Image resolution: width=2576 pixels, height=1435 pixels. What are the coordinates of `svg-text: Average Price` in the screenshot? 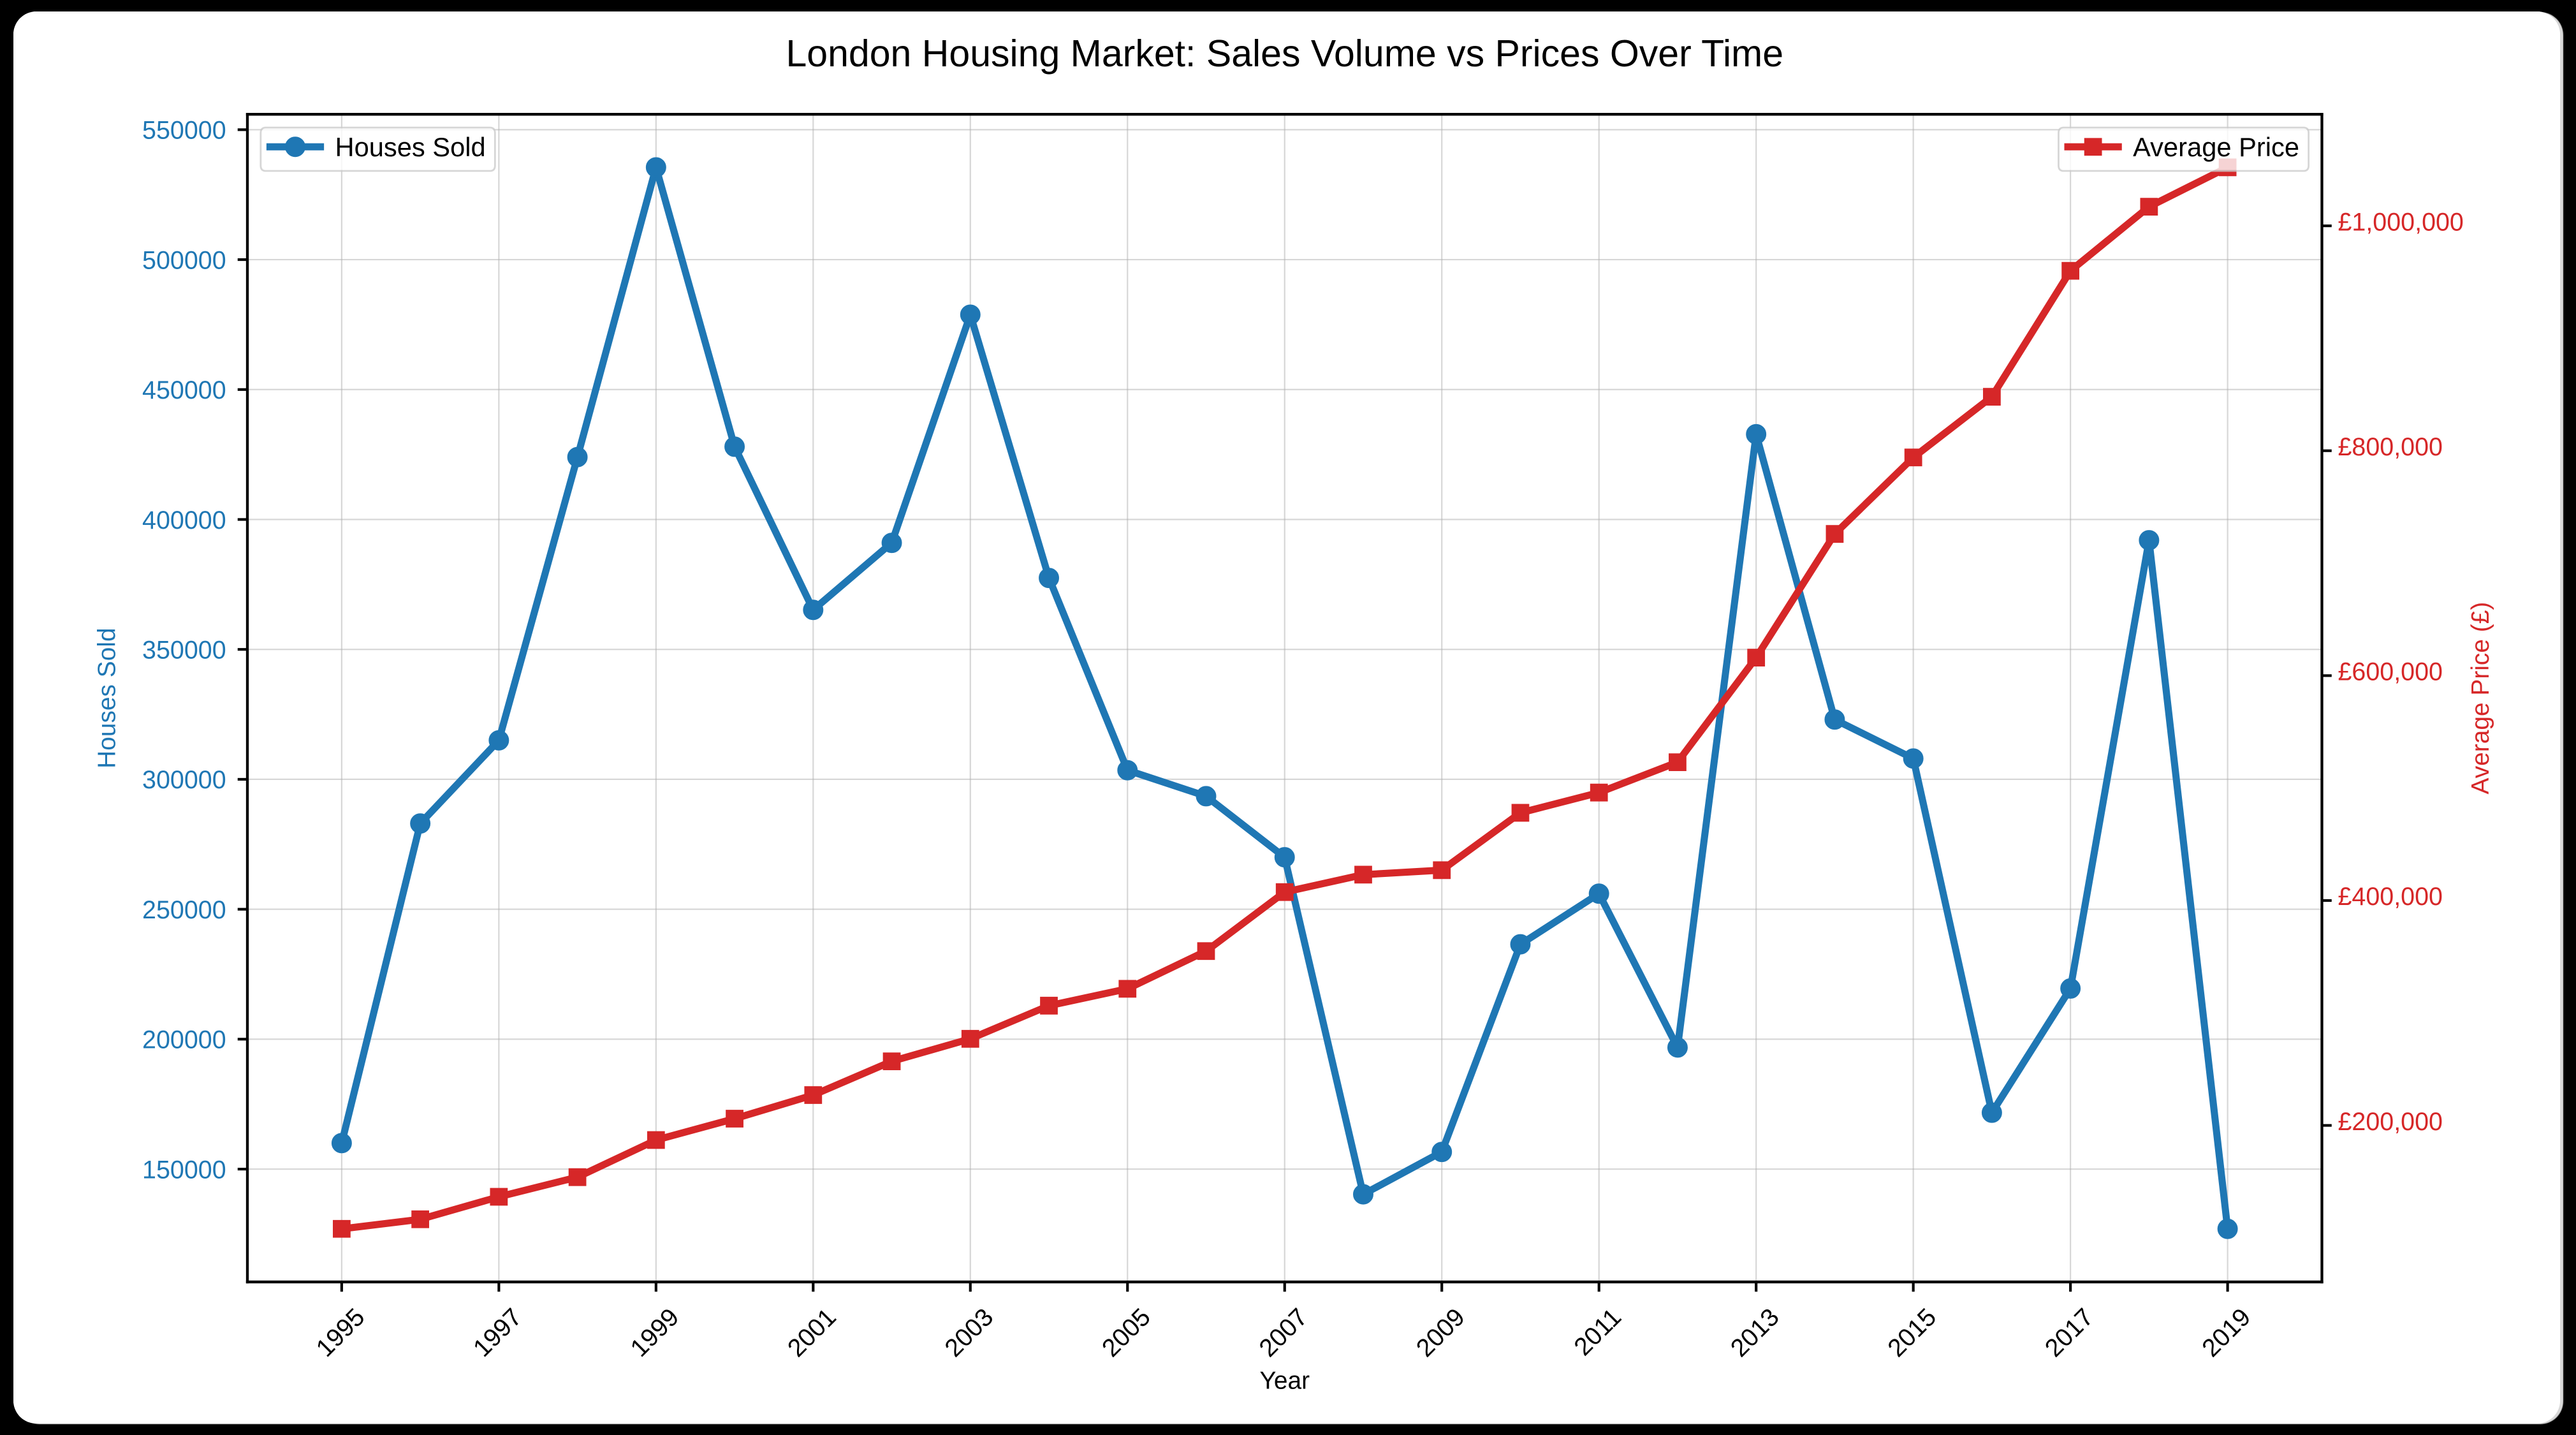 It's located at (2216, 147).